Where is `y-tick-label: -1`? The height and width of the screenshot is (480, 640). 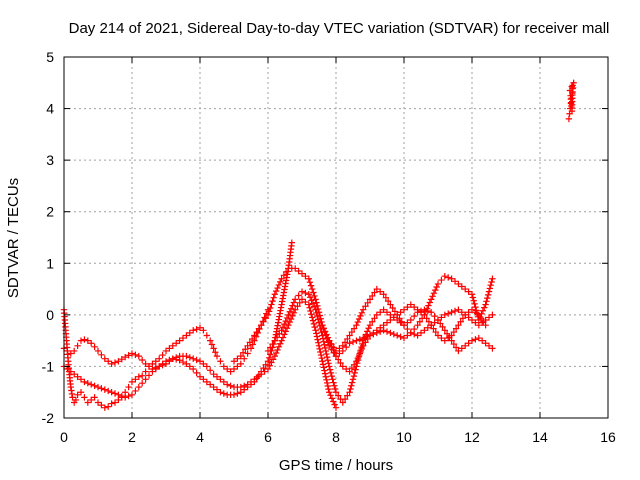 y-tick-label: -1 is located at coordinates (48, 366).